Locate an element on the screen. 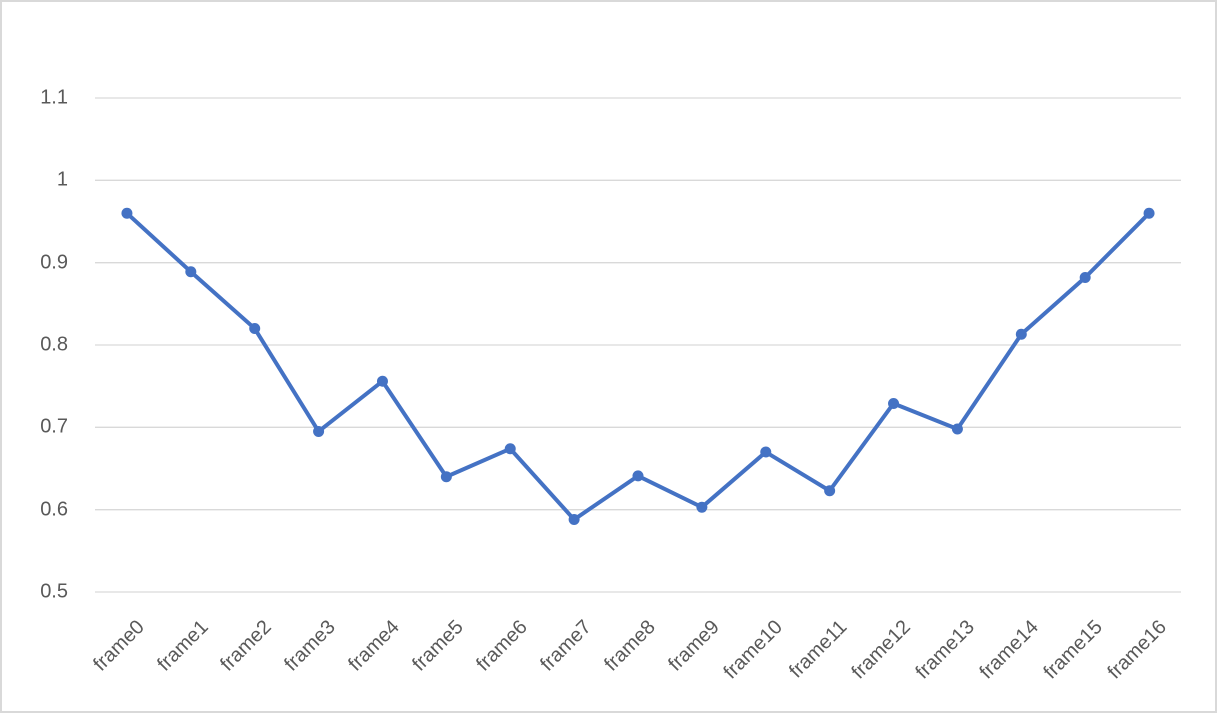 The width and height of the screenshot is (1217, 713). y-tick-label: 1.1 is located at coordinates (54, 97).